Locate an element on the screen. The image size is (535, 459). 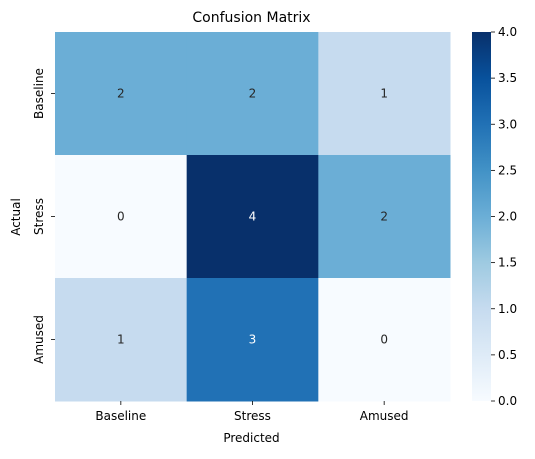
heatmap-cell-r2-c1 is located at coordinates (252, 340).